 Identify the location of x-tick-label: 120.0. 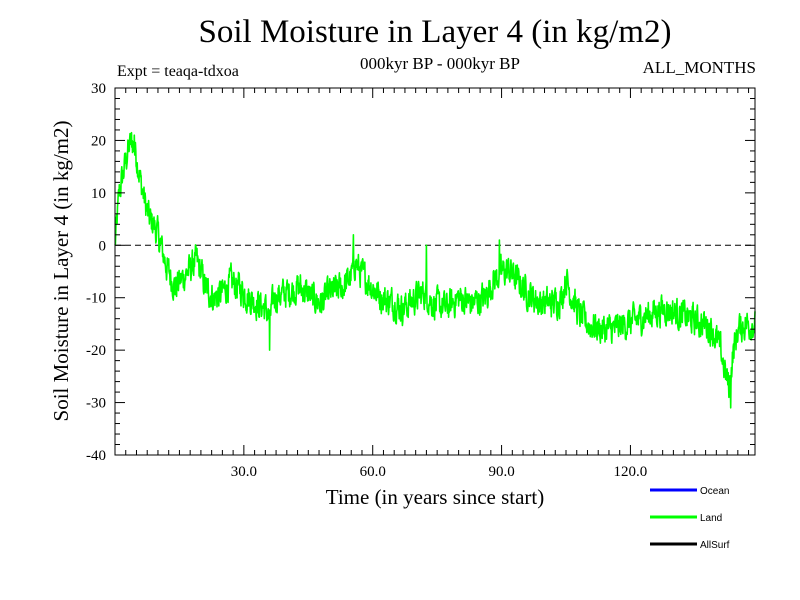
(631, 472).